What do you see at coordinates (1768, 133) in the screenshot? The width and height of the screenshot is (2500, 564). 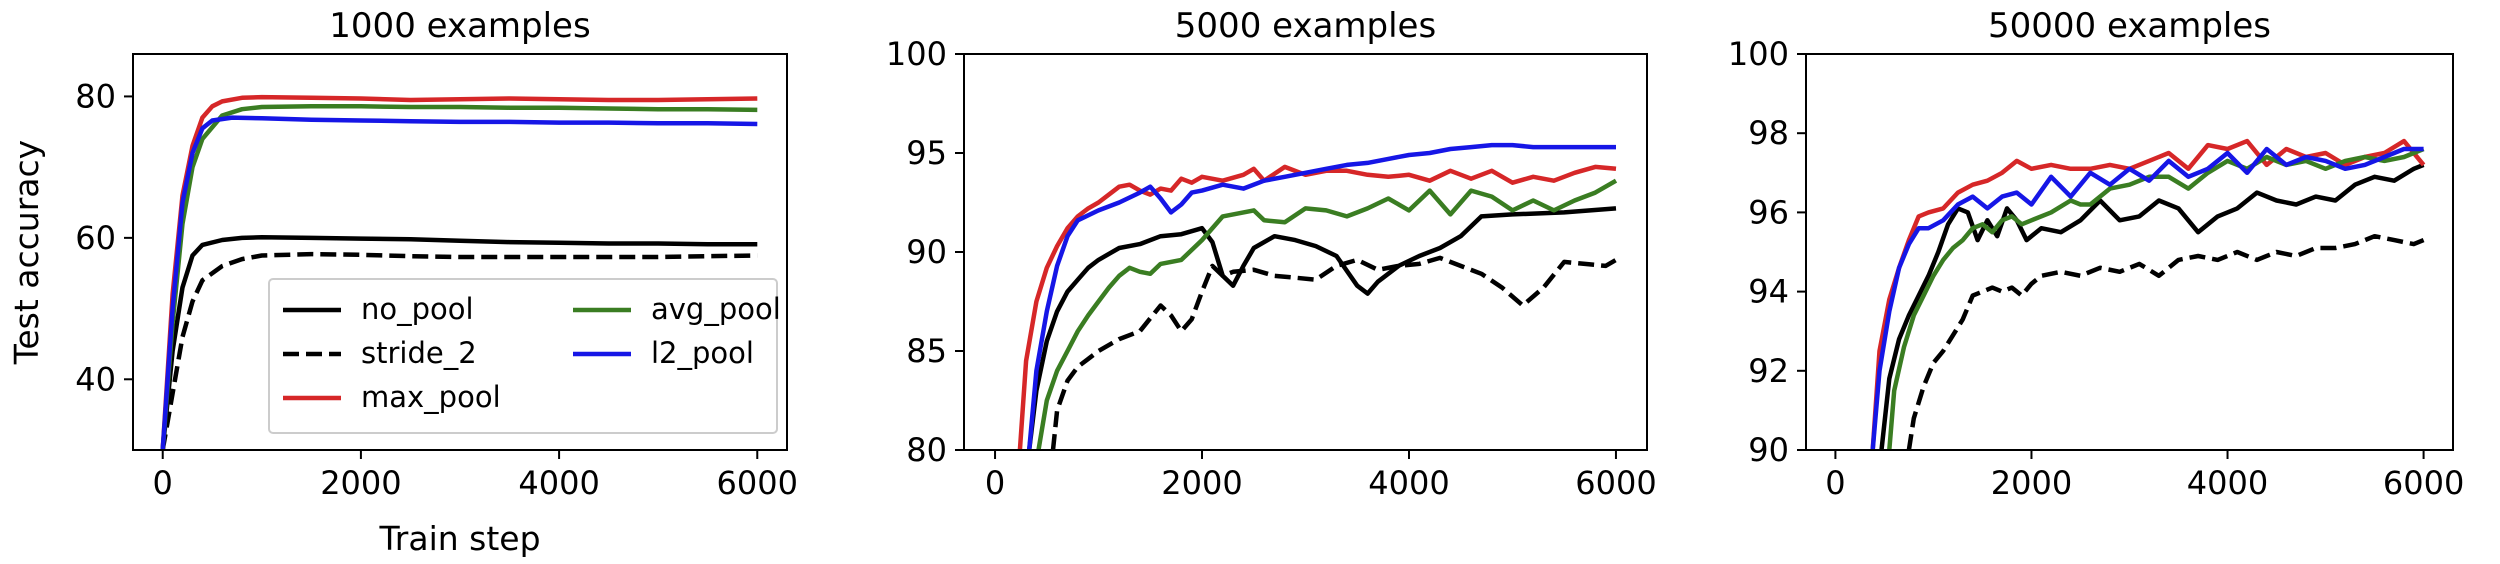 I see `y-tick-label: 98` at bounding box center [1768, 133].